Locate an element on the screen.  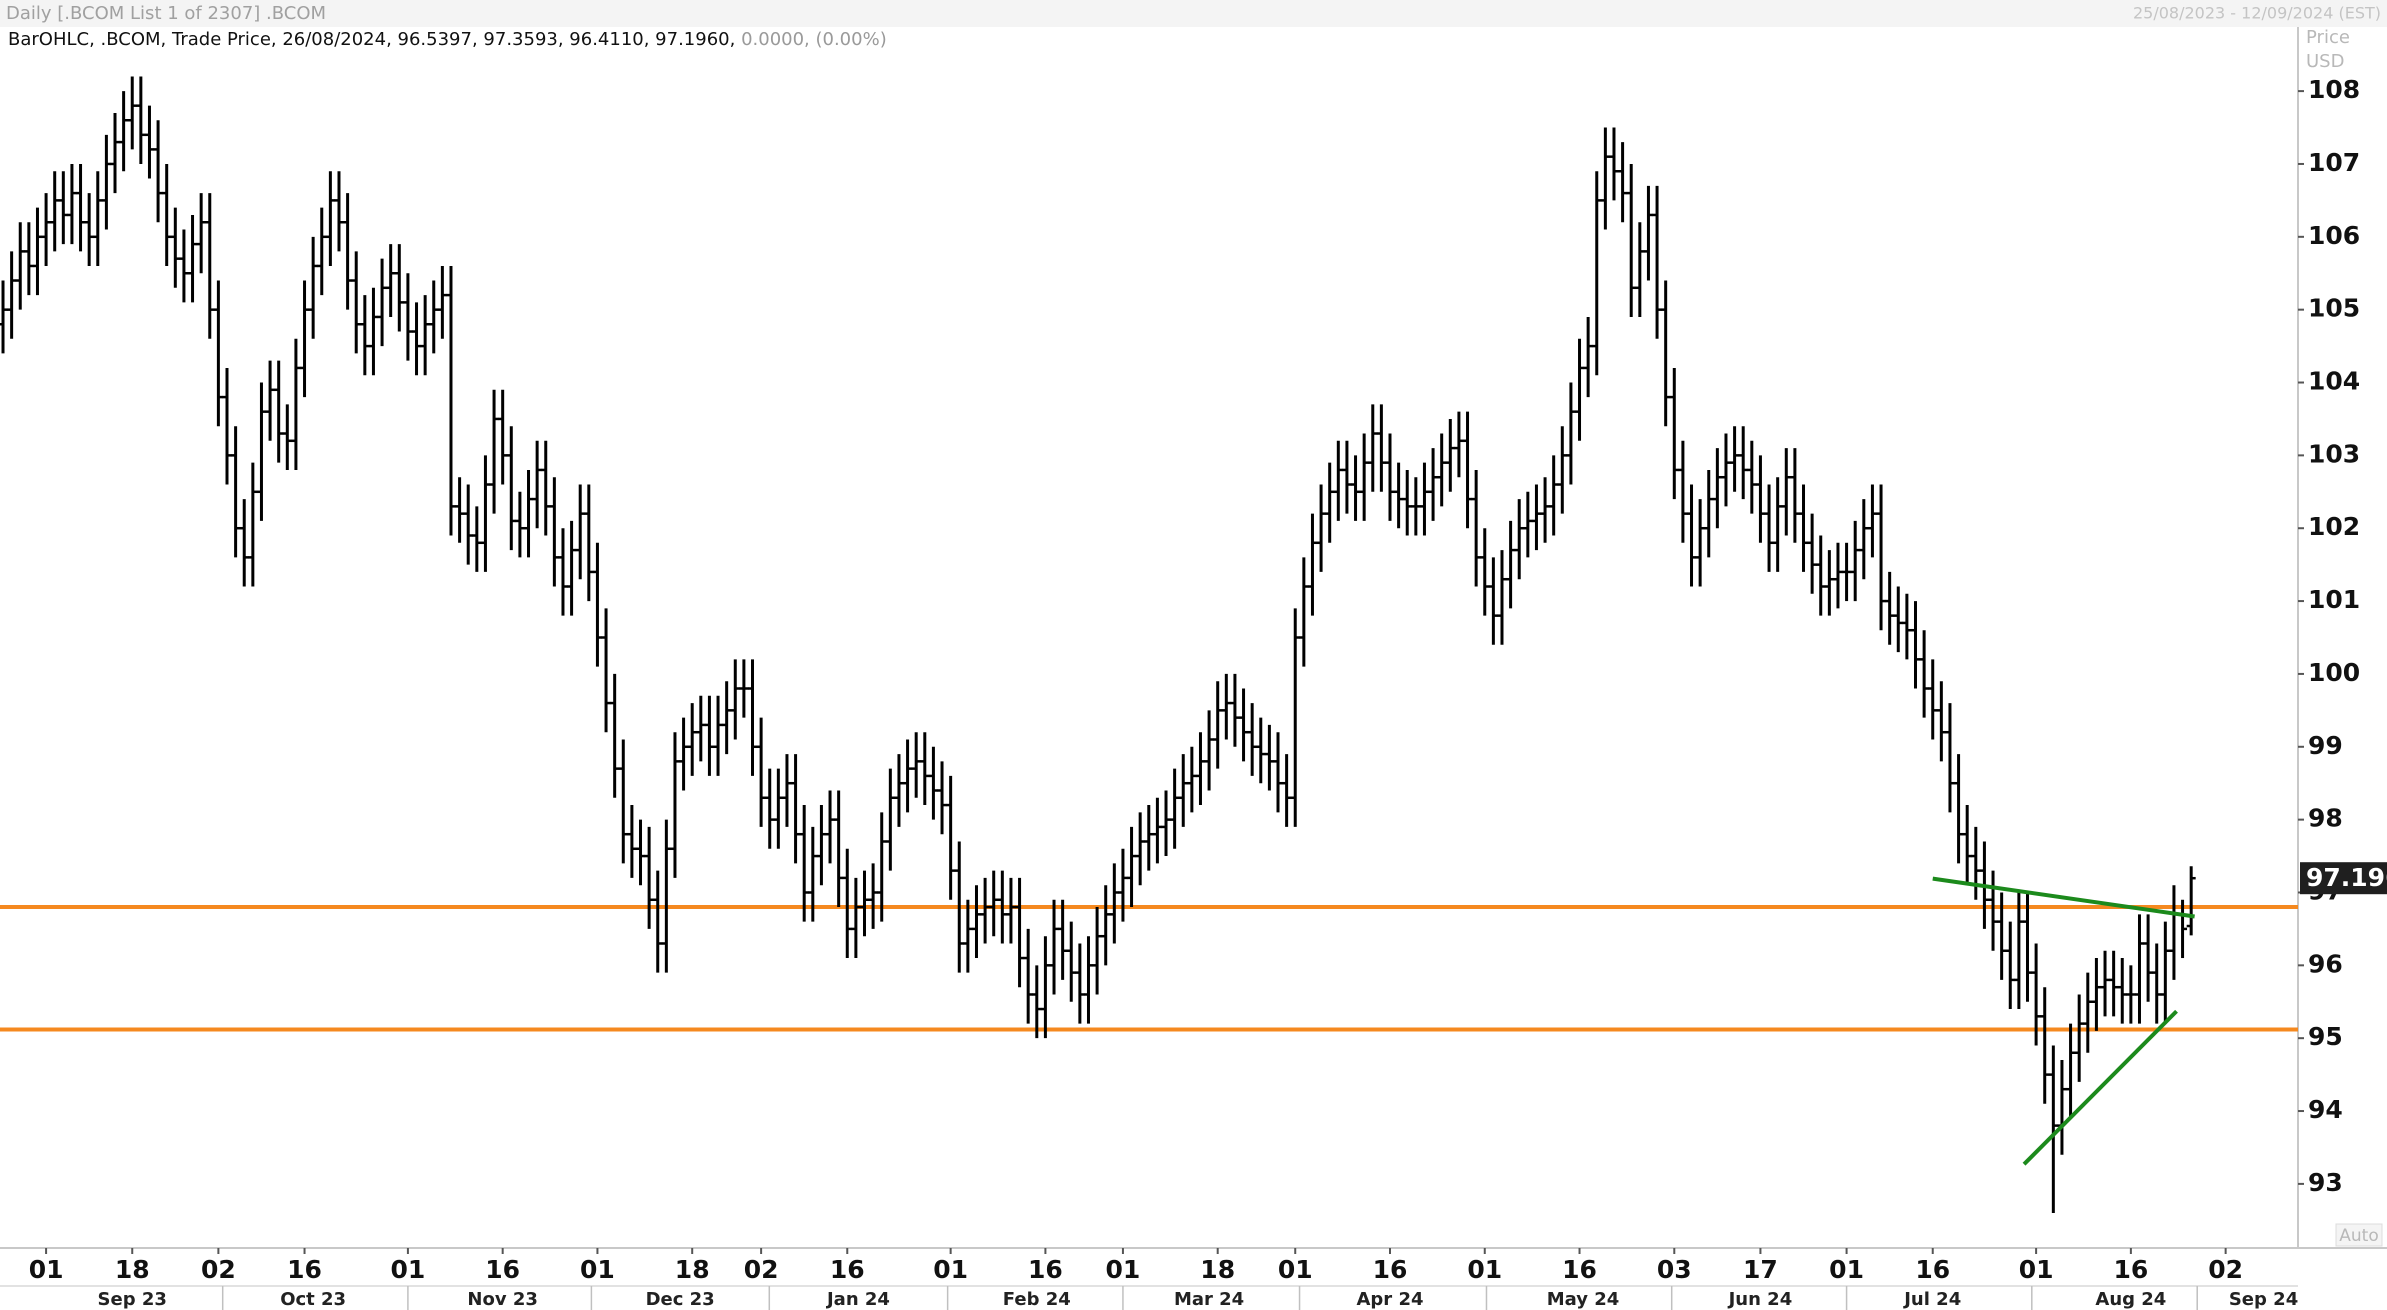
x-tick-label: 17 is located at coordinates (1760, 1269).